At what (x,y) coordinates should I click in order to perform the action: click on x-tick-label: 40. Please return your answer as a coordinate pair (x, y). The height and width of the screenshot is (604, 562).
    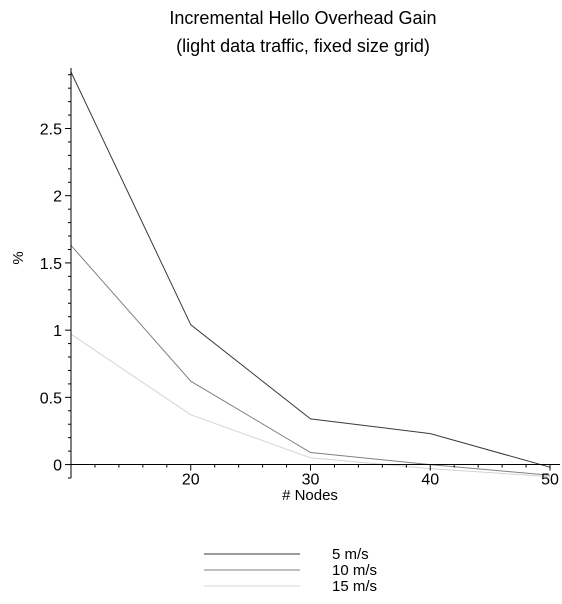
    Looking at the image, I should click on (430, 480).